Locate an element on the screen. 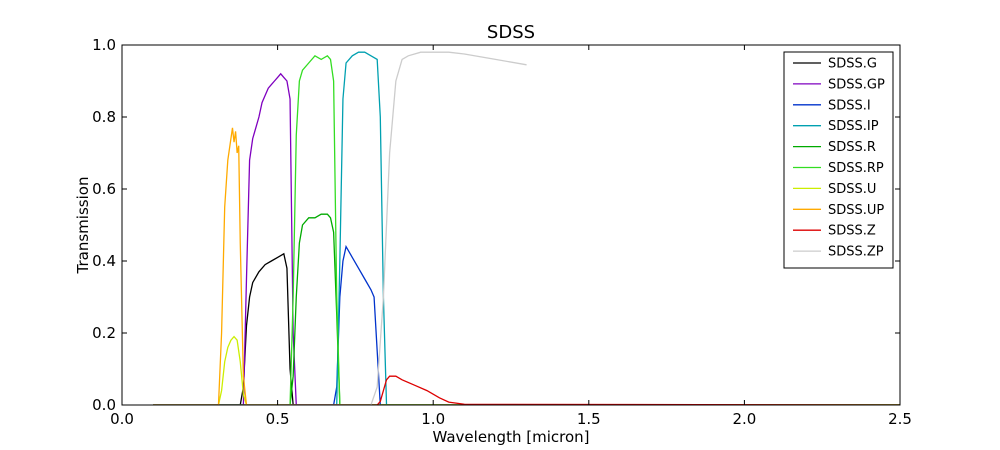 The image size is (1000, 450). legend-label: SDSS.I is located at coordinates (849, 105).